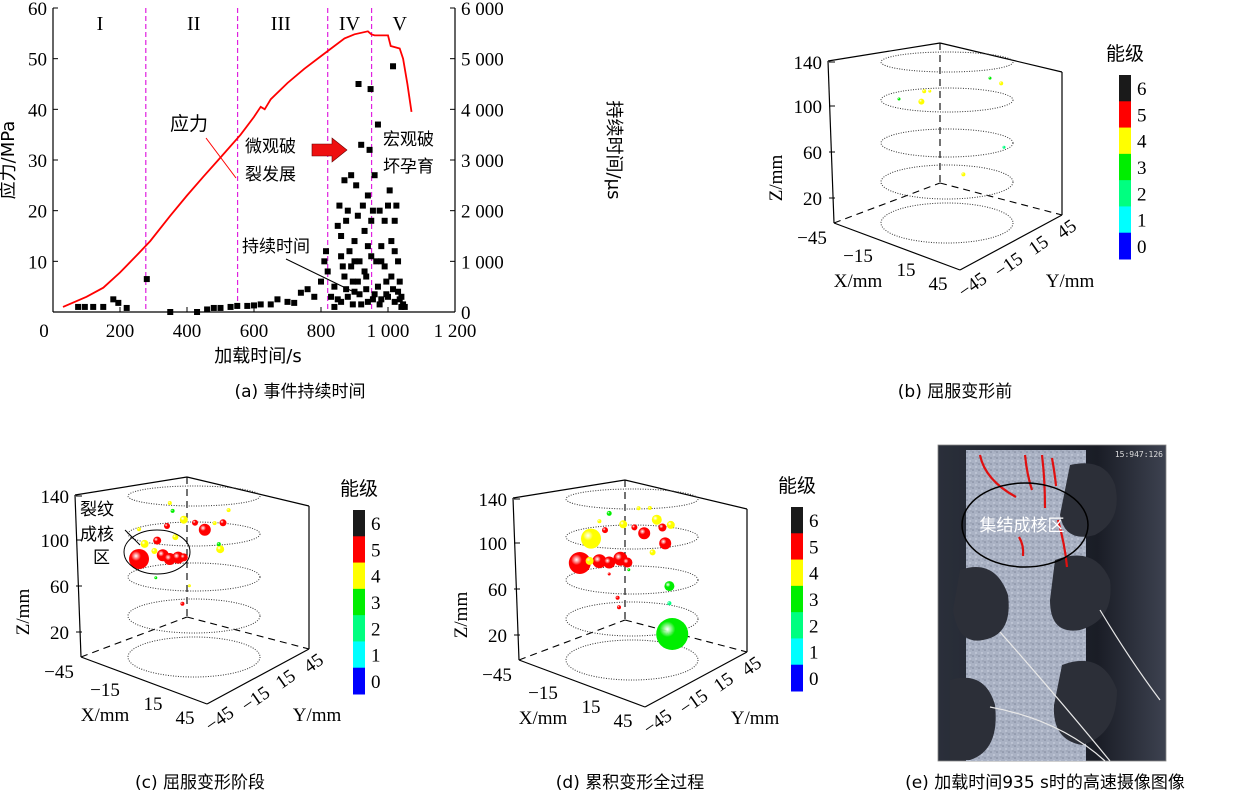 The image size is (1241, 800). Describe the element at coordinates (724, 682) in the screenshot. I see `y-tick-label: 15` at that location.